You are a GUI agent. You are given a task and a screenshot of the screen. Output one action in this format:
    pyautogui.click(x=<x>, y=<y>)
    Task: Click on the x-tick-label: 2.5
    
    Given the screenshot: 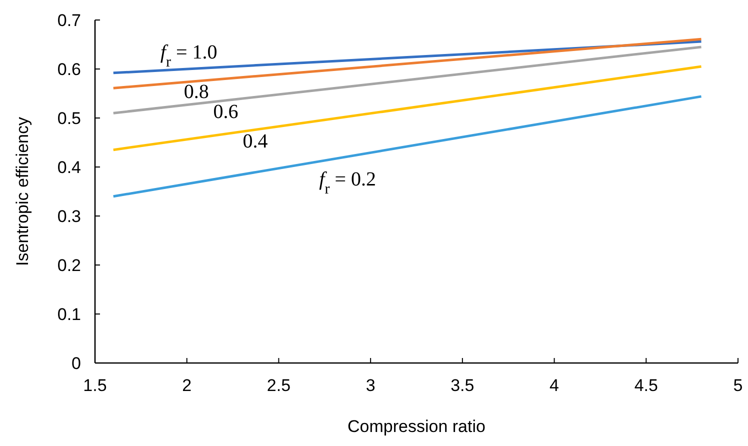 What is the action you would take?
    pyautogui.click(x=278, y=385)
    